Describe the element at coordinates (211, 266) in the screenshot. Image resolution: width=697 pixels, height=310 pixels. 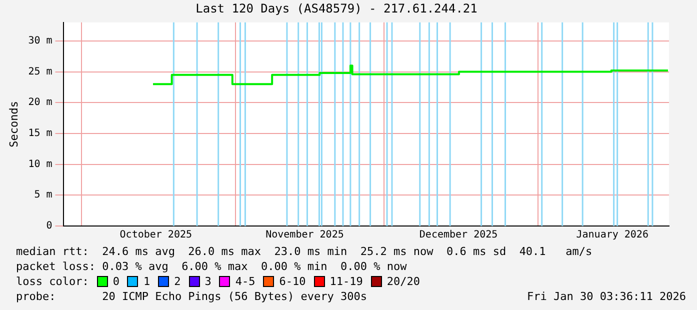
I see `text: packet loss: 0.03 % avg 6.00 % max 0.00 % min 0.00 % now` at that location.